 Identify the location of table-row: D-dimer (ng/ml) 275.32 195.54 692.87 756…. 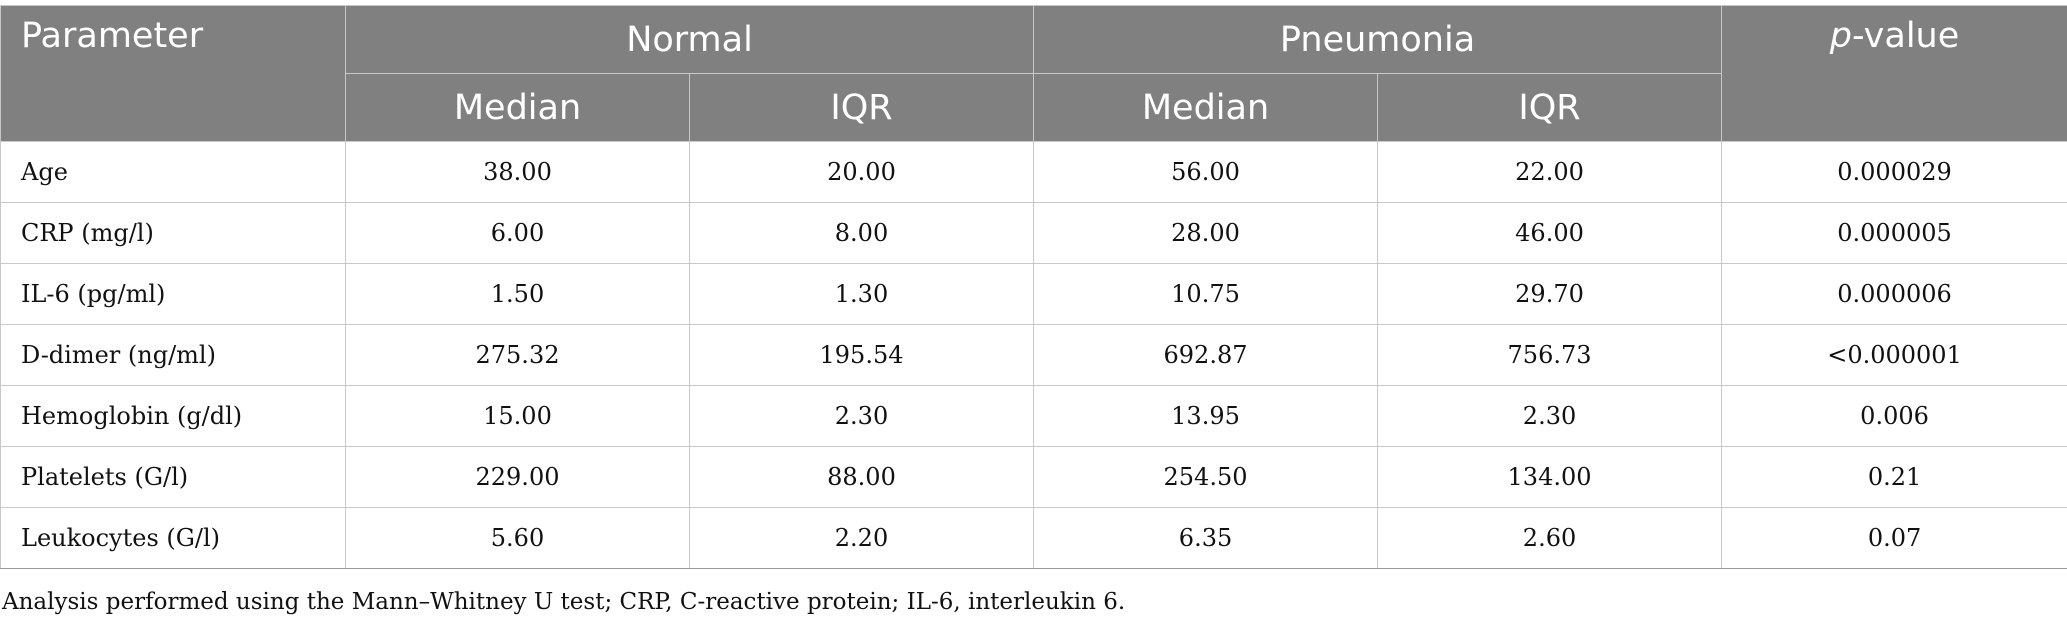
(1033, 355).